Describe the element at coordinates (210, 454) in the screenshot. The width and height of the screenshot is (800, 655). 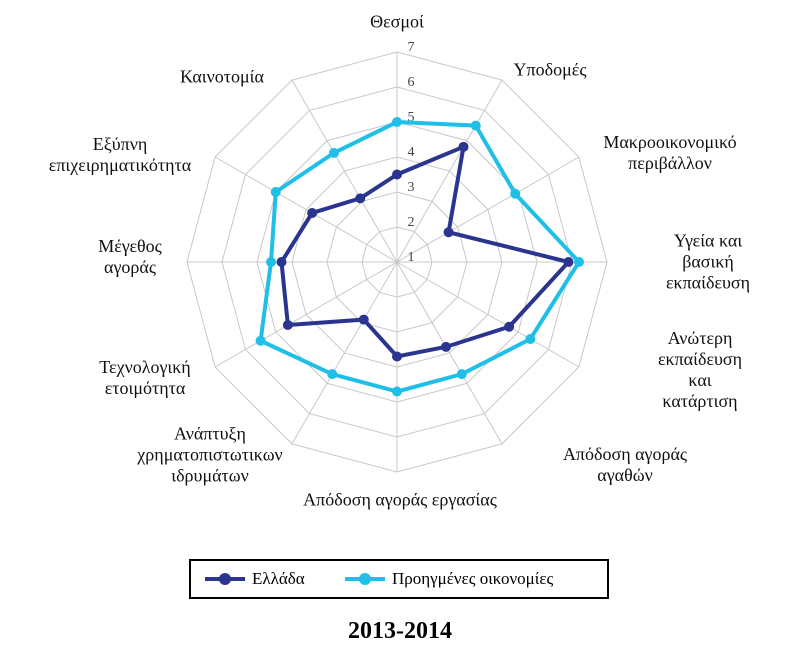
I see `category-label: Ανάπτυξη χρηματοπιστωτικων ιδρυμάτων` at that location.